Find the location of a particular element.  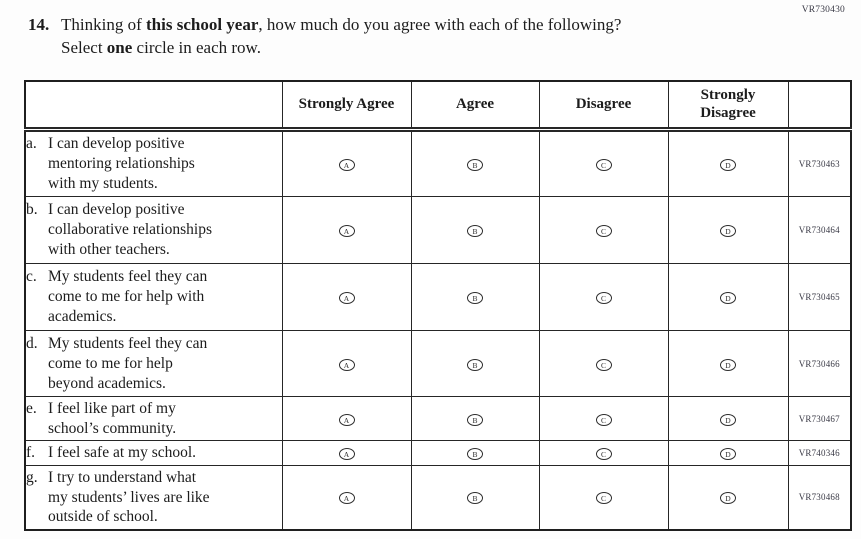

column-header-agree: Agree is located at coordinates (475, 106).